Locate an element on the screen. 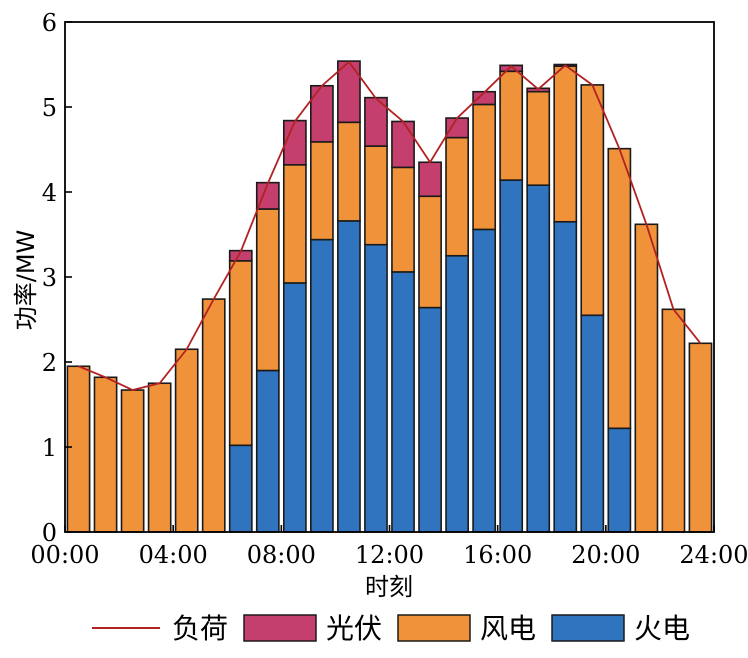 Image resolution: width=748 pixels, height=658 pixels. bar-segment-风电-17 is located at coordinates (511, 125).